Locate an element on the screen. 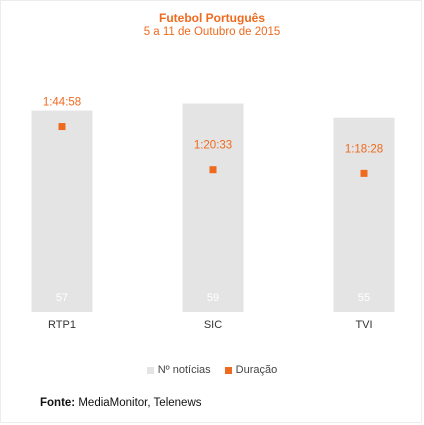 Image resolution: width=424 pixels, height=425 pixels. duration-label: 1:20:33 is located at coordinates (213, 146).